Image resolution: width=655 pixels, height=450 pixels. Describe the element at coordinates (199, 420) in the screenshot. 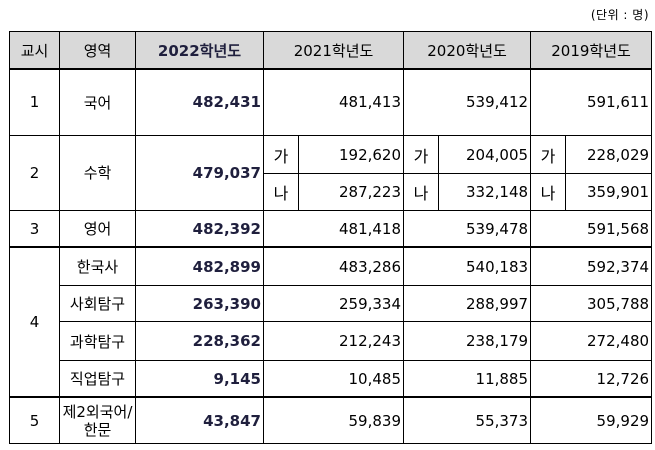

I see `value-2022: 43,847` at that location.